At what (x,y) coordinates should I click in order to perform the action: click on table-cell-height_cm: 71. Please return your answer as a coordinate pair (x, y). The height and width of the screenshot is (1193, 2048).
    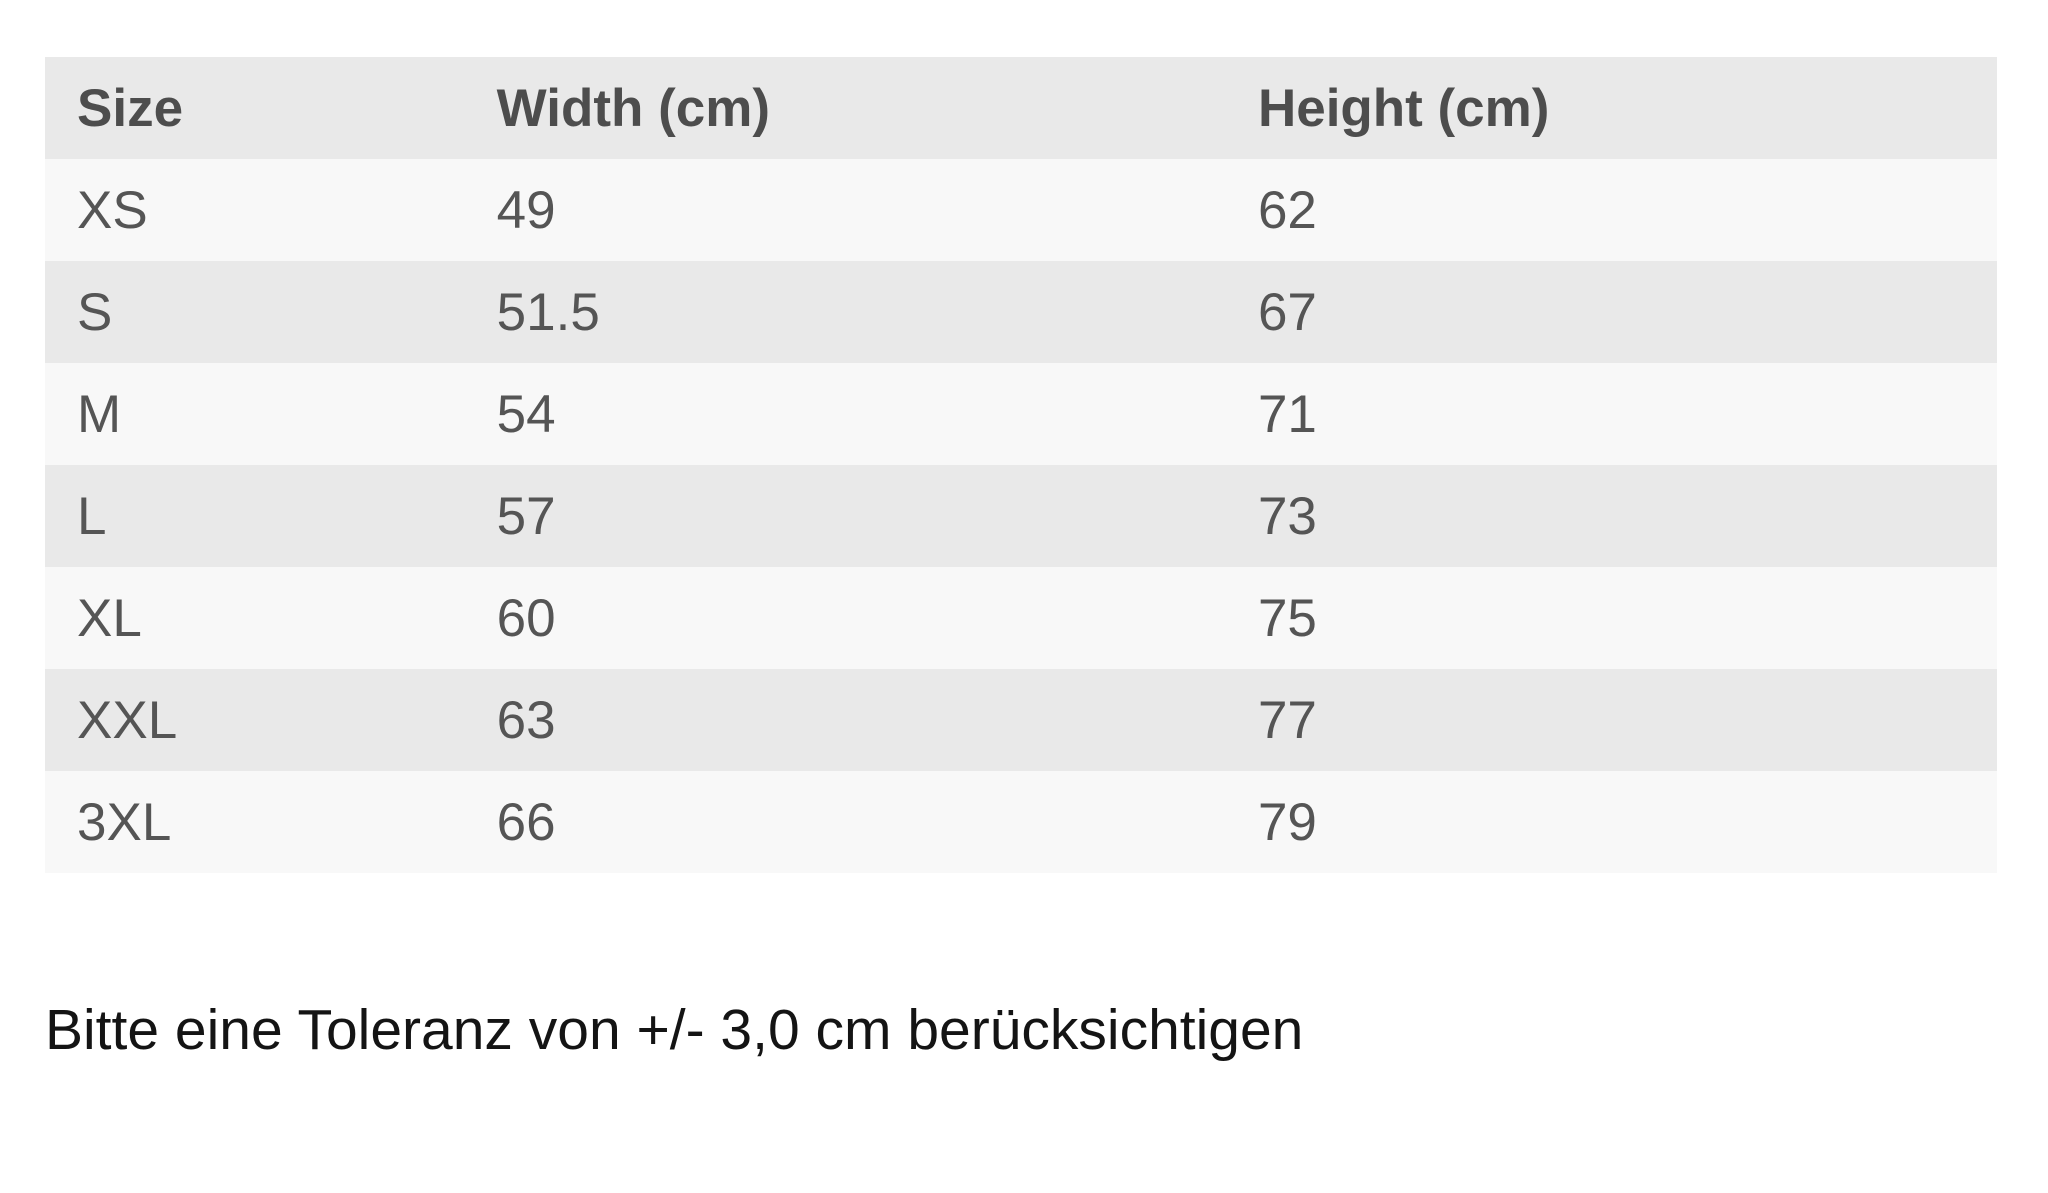
    Looking at the image, I should click on (1611, 414).